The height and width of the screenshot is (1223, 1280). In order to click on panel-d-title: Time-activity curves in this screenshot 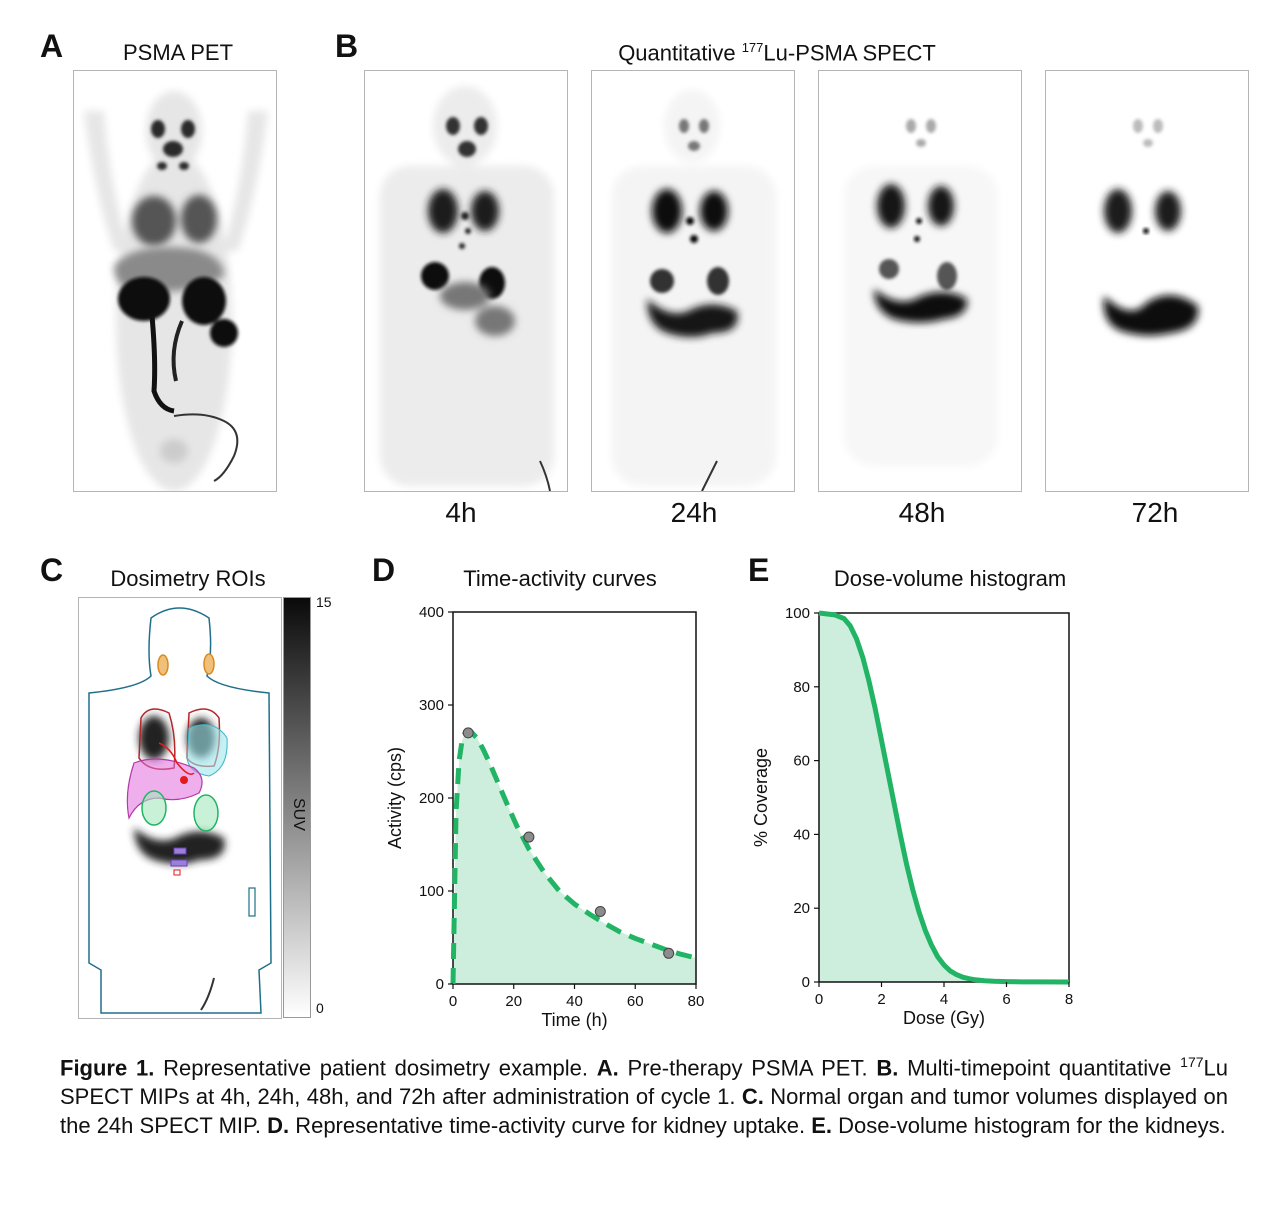, I will do `click(560, 578)`.